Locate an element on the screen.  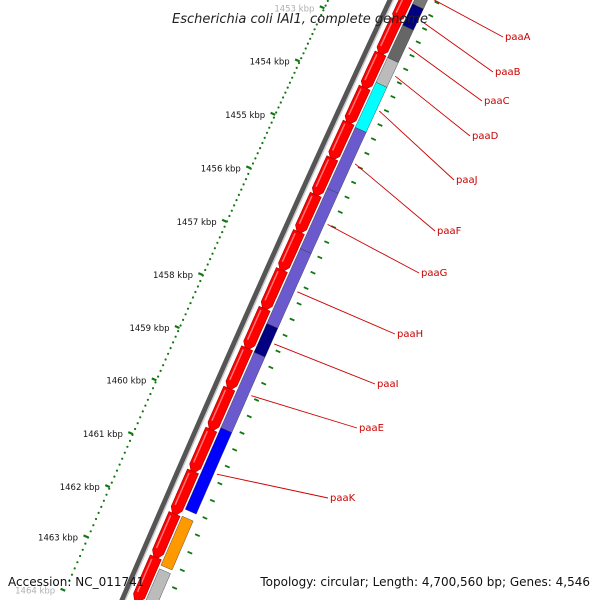
gene-label-paaE: paaE is located at coordinates (371, 428).